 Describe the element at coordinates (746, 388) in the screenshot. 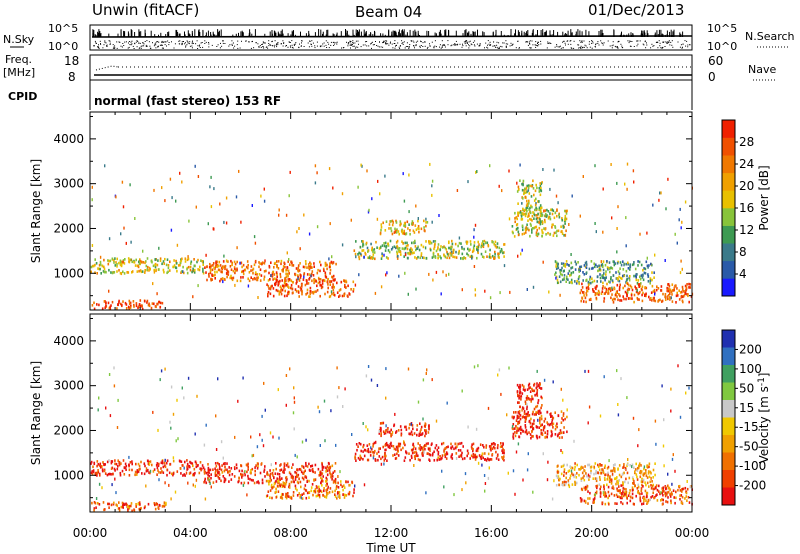

I see `velocity-colorbar-tick-label: 50` at that location.